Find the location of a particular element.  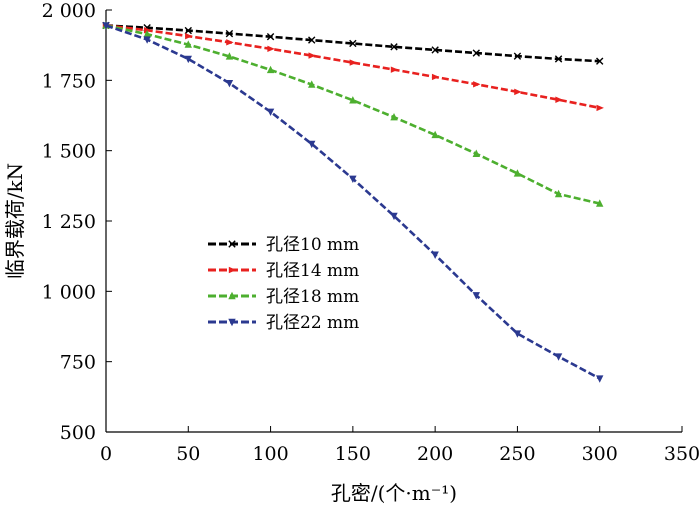

y-axis-title: 临界载荷/kN is located at coordinates (15, 221).